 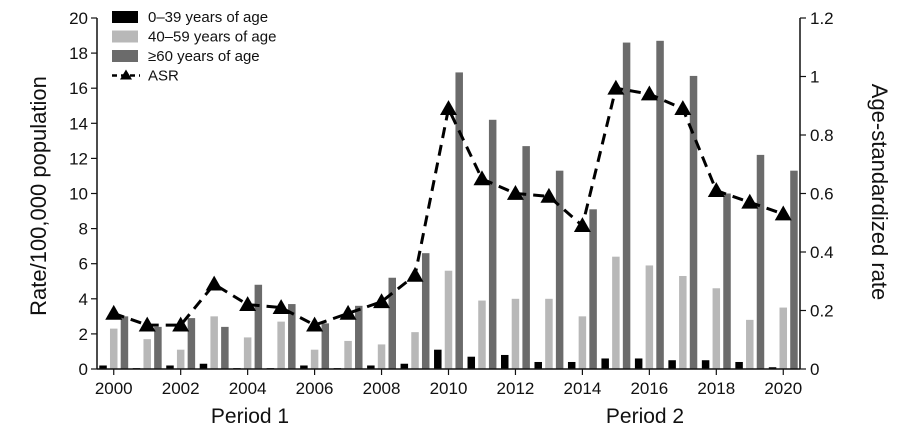 What do you see at coordinates (181, 388) in the screenshot?
I see `x-tick-label: 2002` at bounding box center [181, 388].